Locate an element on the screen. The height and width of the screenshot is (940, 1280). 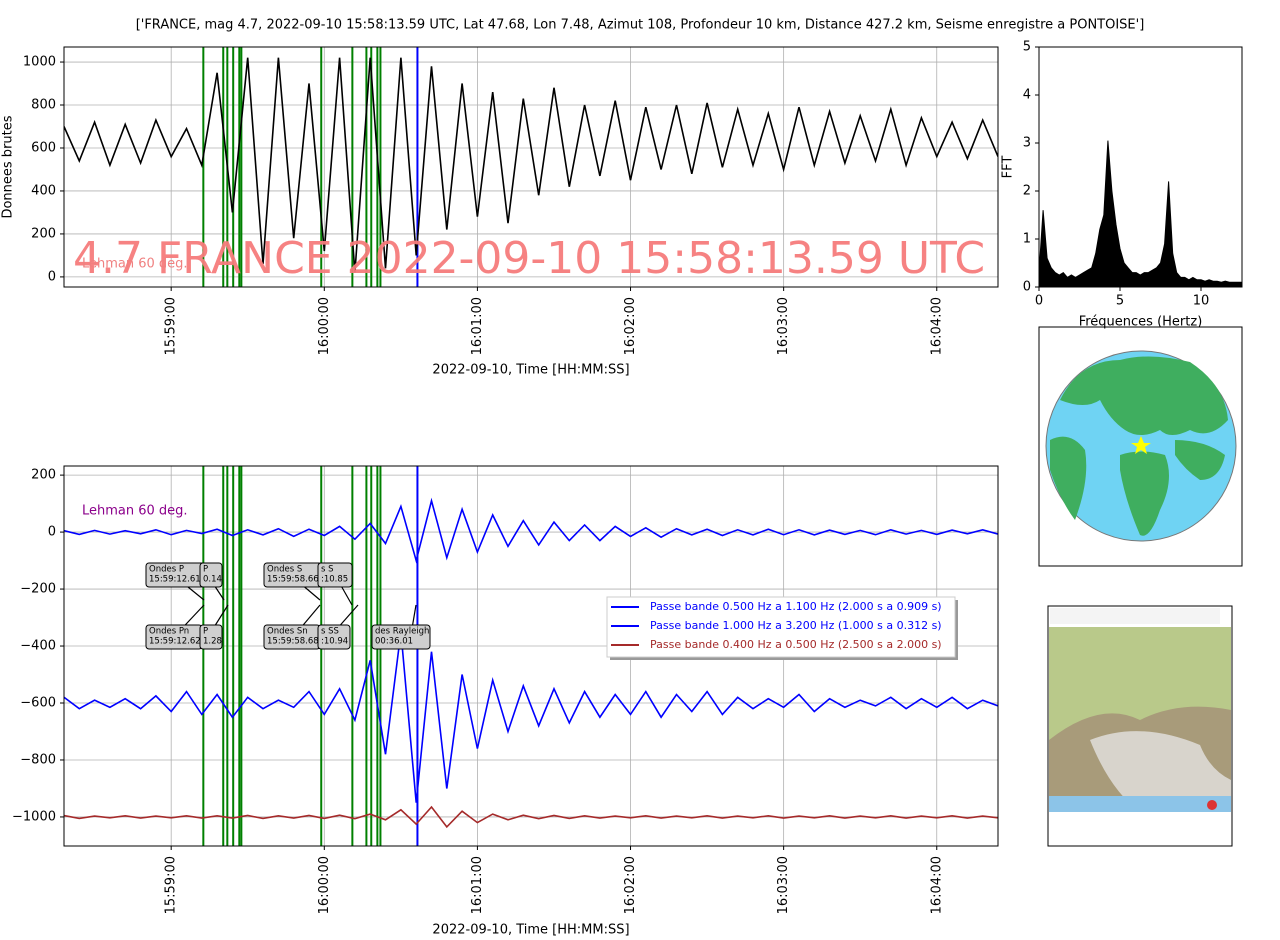
plot-area is located at coordinates (1140, 213).